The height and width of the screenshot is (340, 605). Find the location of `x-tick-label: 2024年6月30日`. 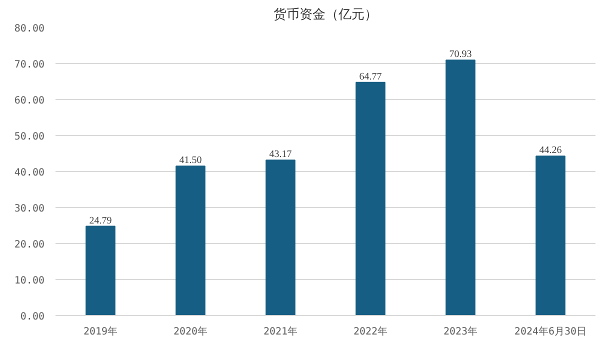

x-tick-label: 2024年6月30日 is located at coordinates (550, 332).